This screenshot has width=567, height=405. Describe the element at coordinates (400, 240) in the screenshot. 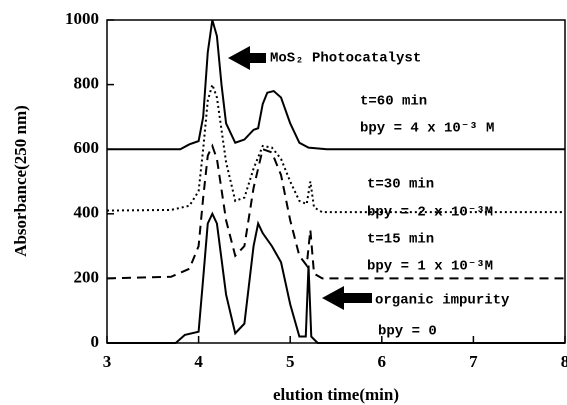

I see `annotation: t=15 min` at that location.